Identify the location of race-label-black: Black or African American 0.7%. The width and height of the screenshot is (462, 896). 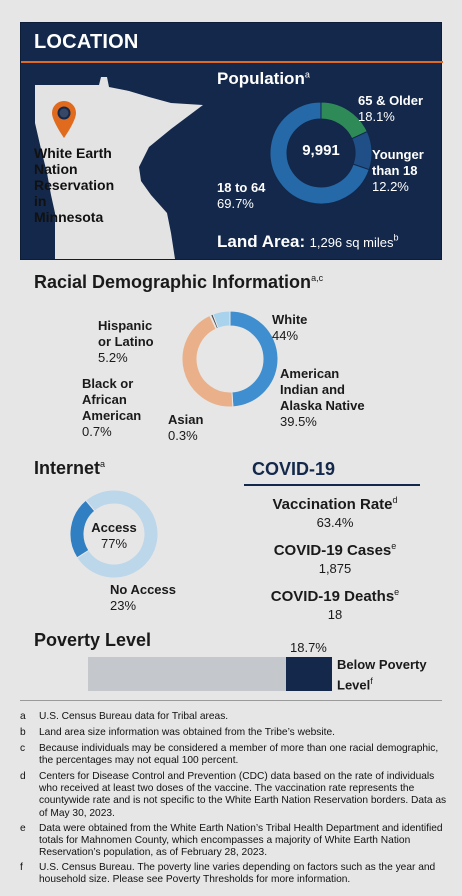
(111, 408).